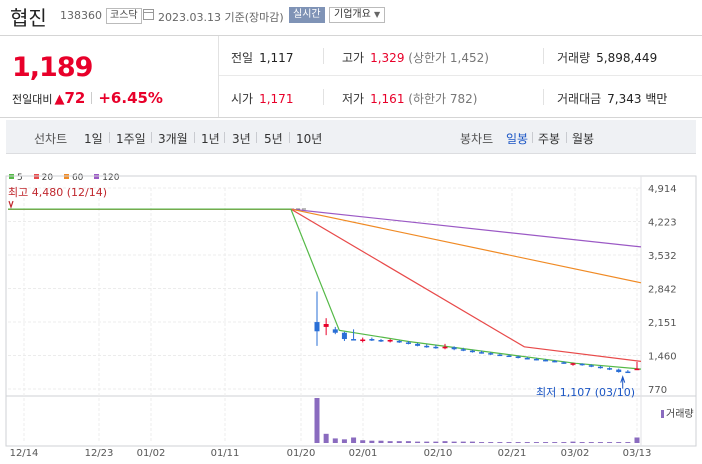  I want to click on candle-daily: 일봉, so click(517, 139).